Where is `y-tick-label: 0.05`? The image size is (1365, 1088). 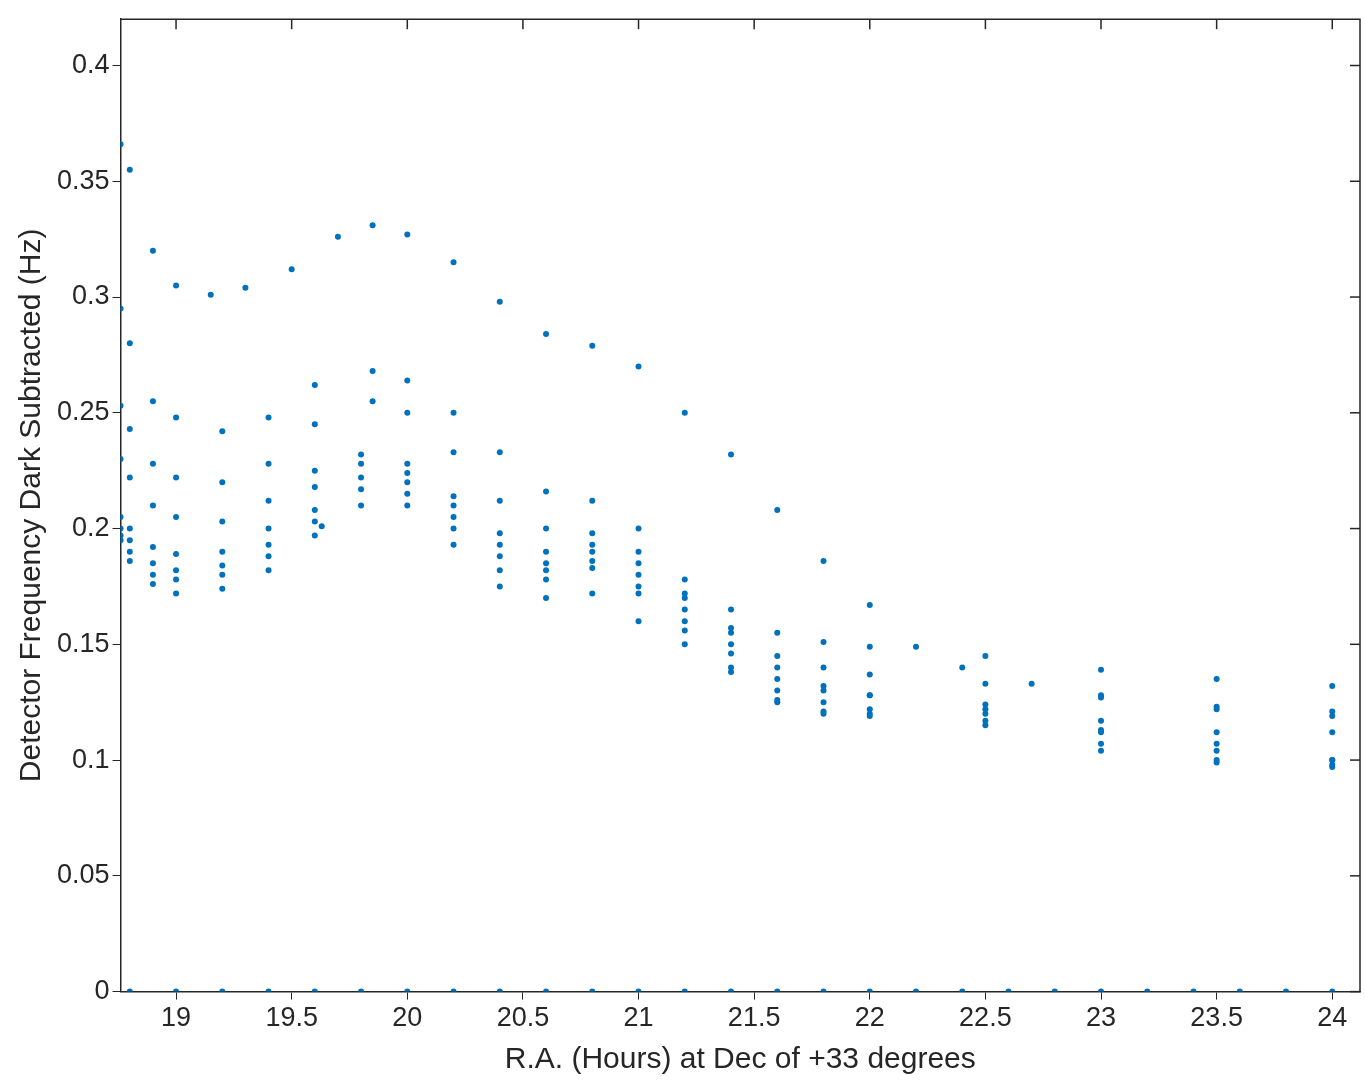
y-tick-label: 0.05 is located at coordinates (83, 874).